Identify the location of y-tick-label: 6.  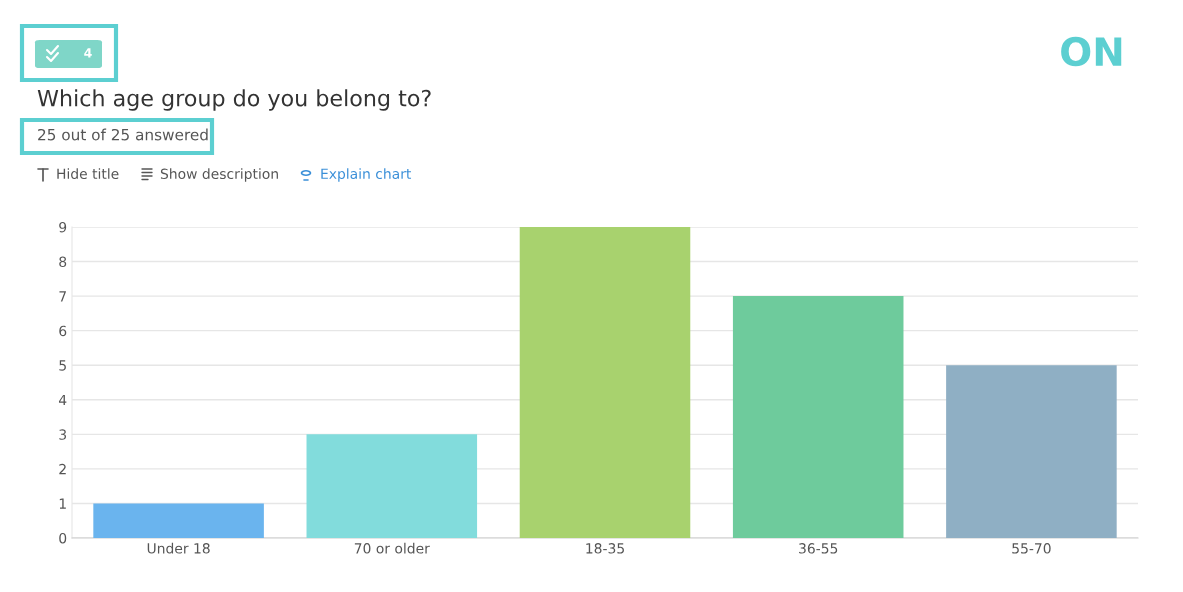
(63, 331).